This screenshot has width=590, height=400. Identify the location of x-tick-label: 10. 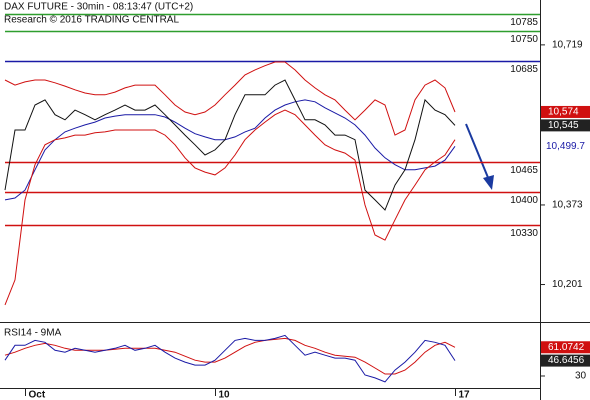
(225, 395).